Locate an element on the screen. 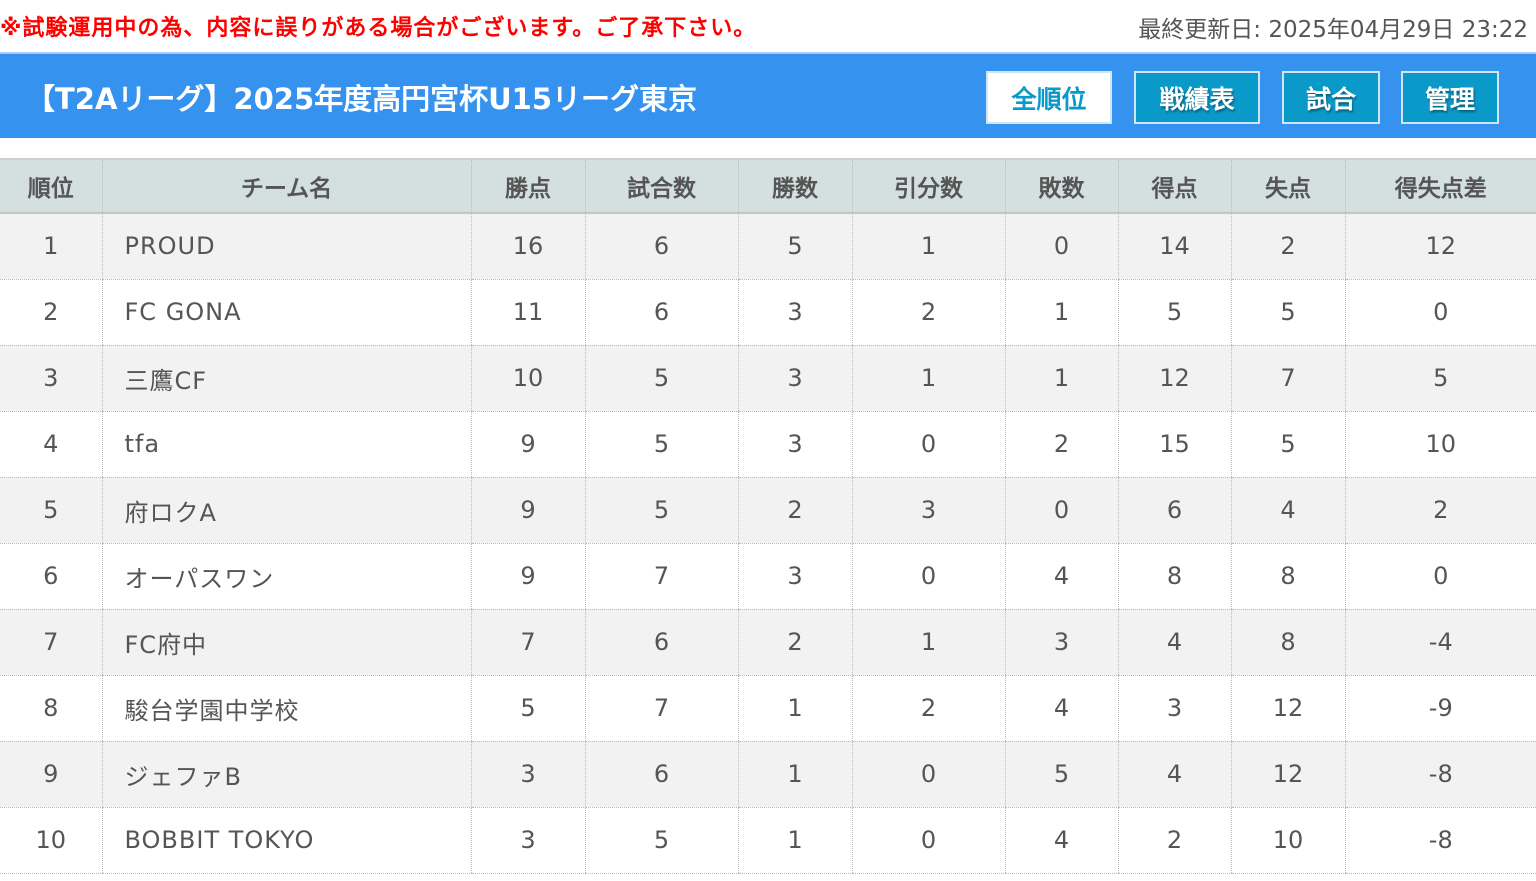 This screenshot has width=1536, height=881. page-title: 【T2Aリーグ】2025年度高円宮杯U15リーグ東京 is located at coordinates (362, 99).